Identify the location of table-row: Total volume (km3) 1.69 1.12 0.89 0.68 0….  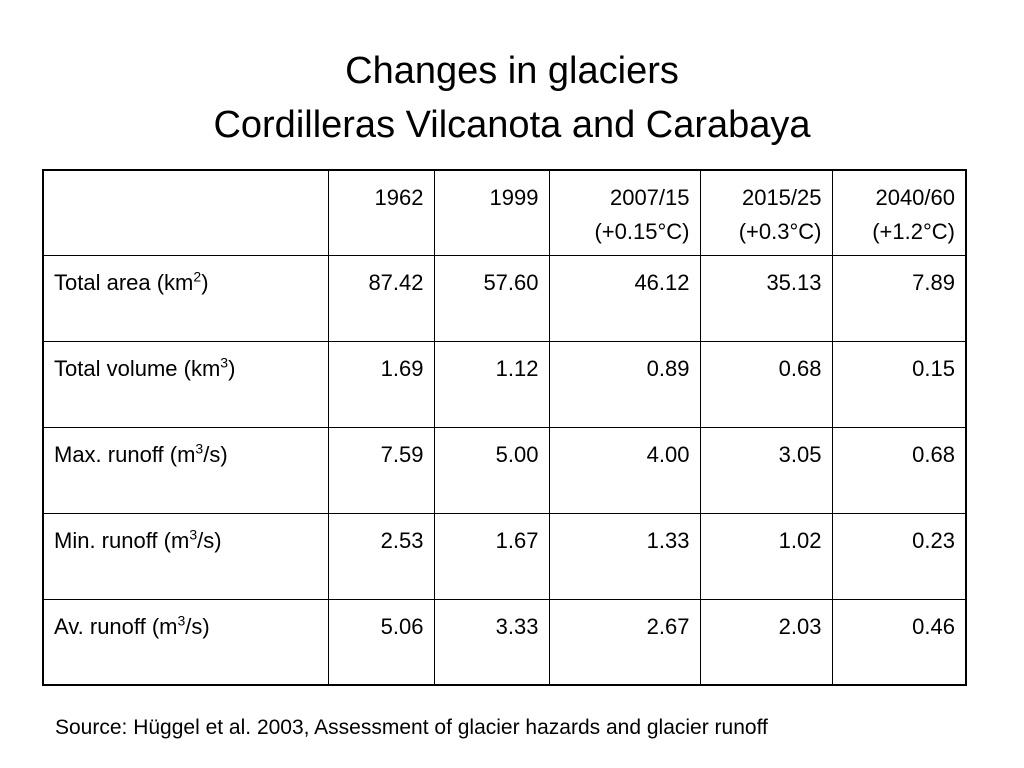
(504, 384).